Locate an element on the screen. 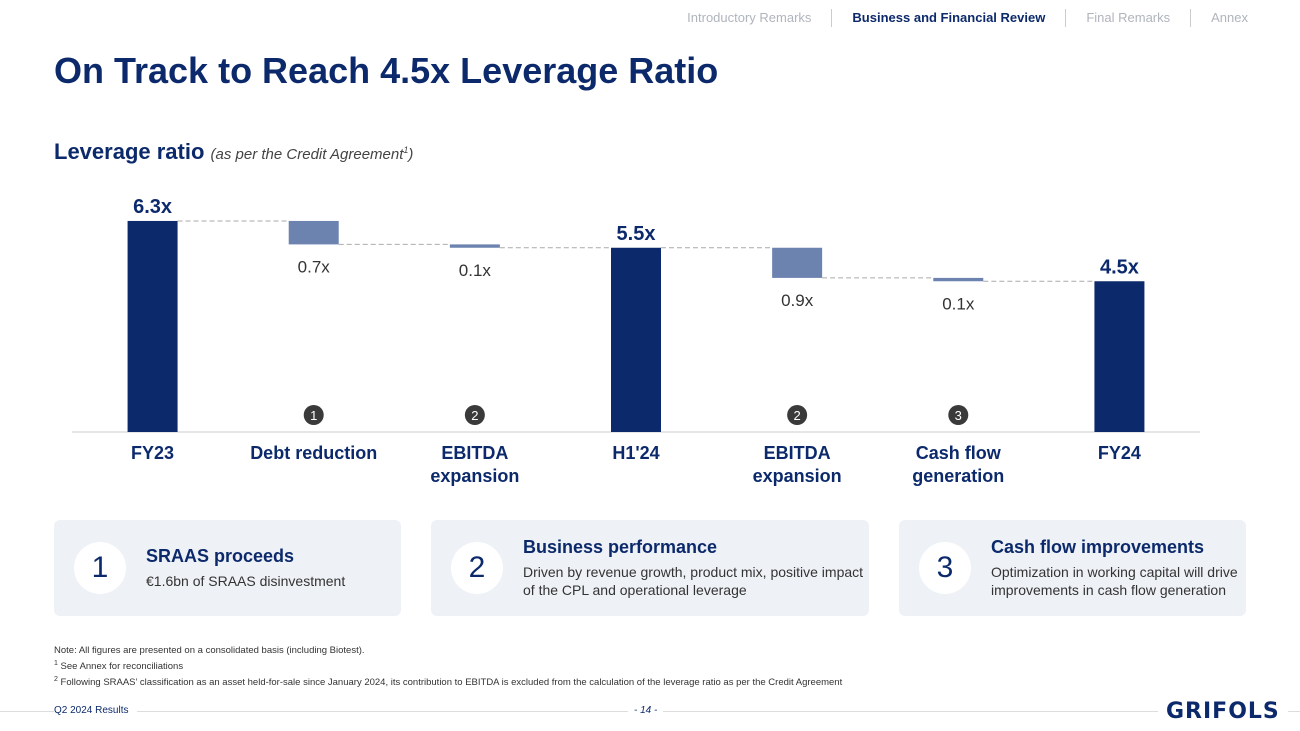 This screenshot has width=1300, height=731. footer-text: Q2 2024 Results is located at coordinates (95, 710).